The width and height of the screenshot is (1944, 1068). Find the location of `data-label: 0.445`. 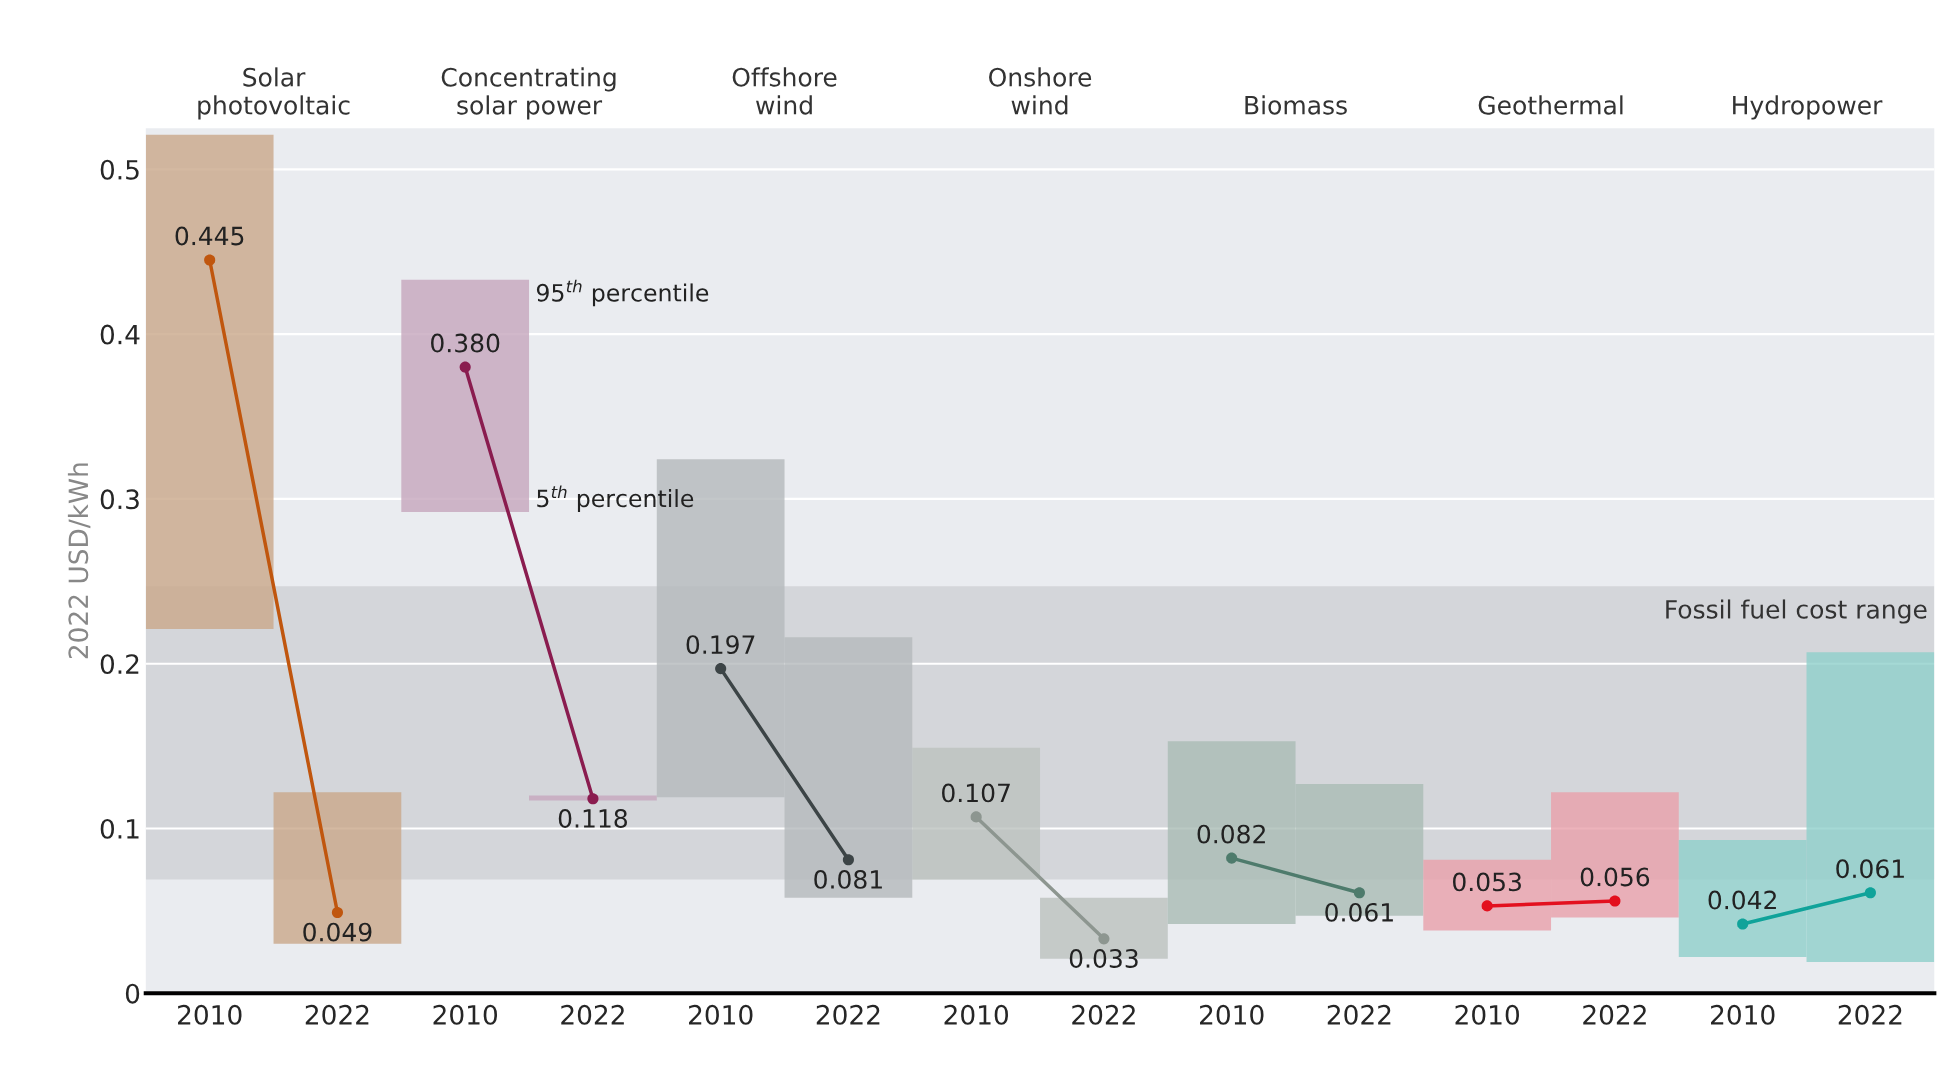

data-label: 0.445 is located at coordinates (209, 236).